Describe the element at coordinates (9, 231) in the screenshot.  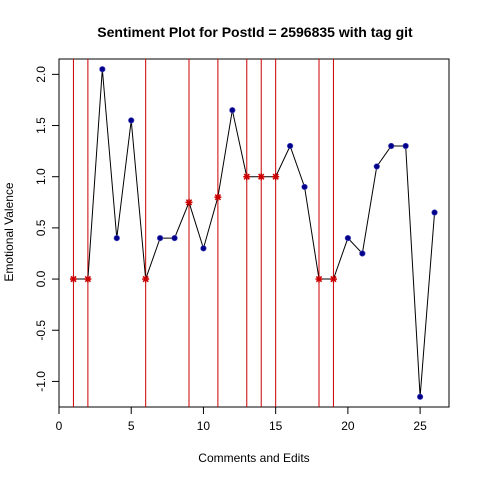
I see `y-axis-label: Emotional Valence` at that location.